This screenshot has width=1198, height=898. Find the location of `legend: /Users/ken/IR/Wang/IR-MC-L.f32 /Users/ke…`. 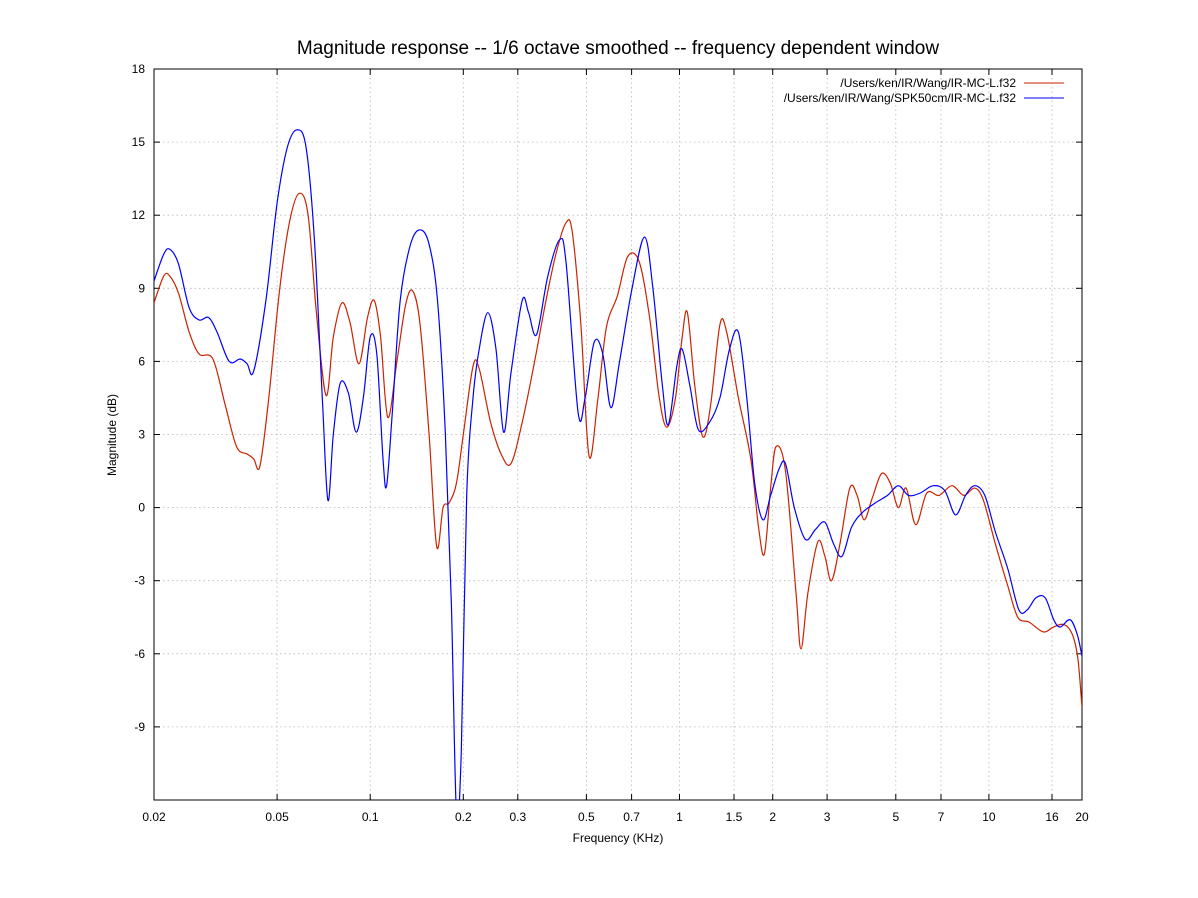

legend: /Users/ken/IR/Wang/IR-MC-L.f32 /Users/ke… is located at coordinates (924, 90).